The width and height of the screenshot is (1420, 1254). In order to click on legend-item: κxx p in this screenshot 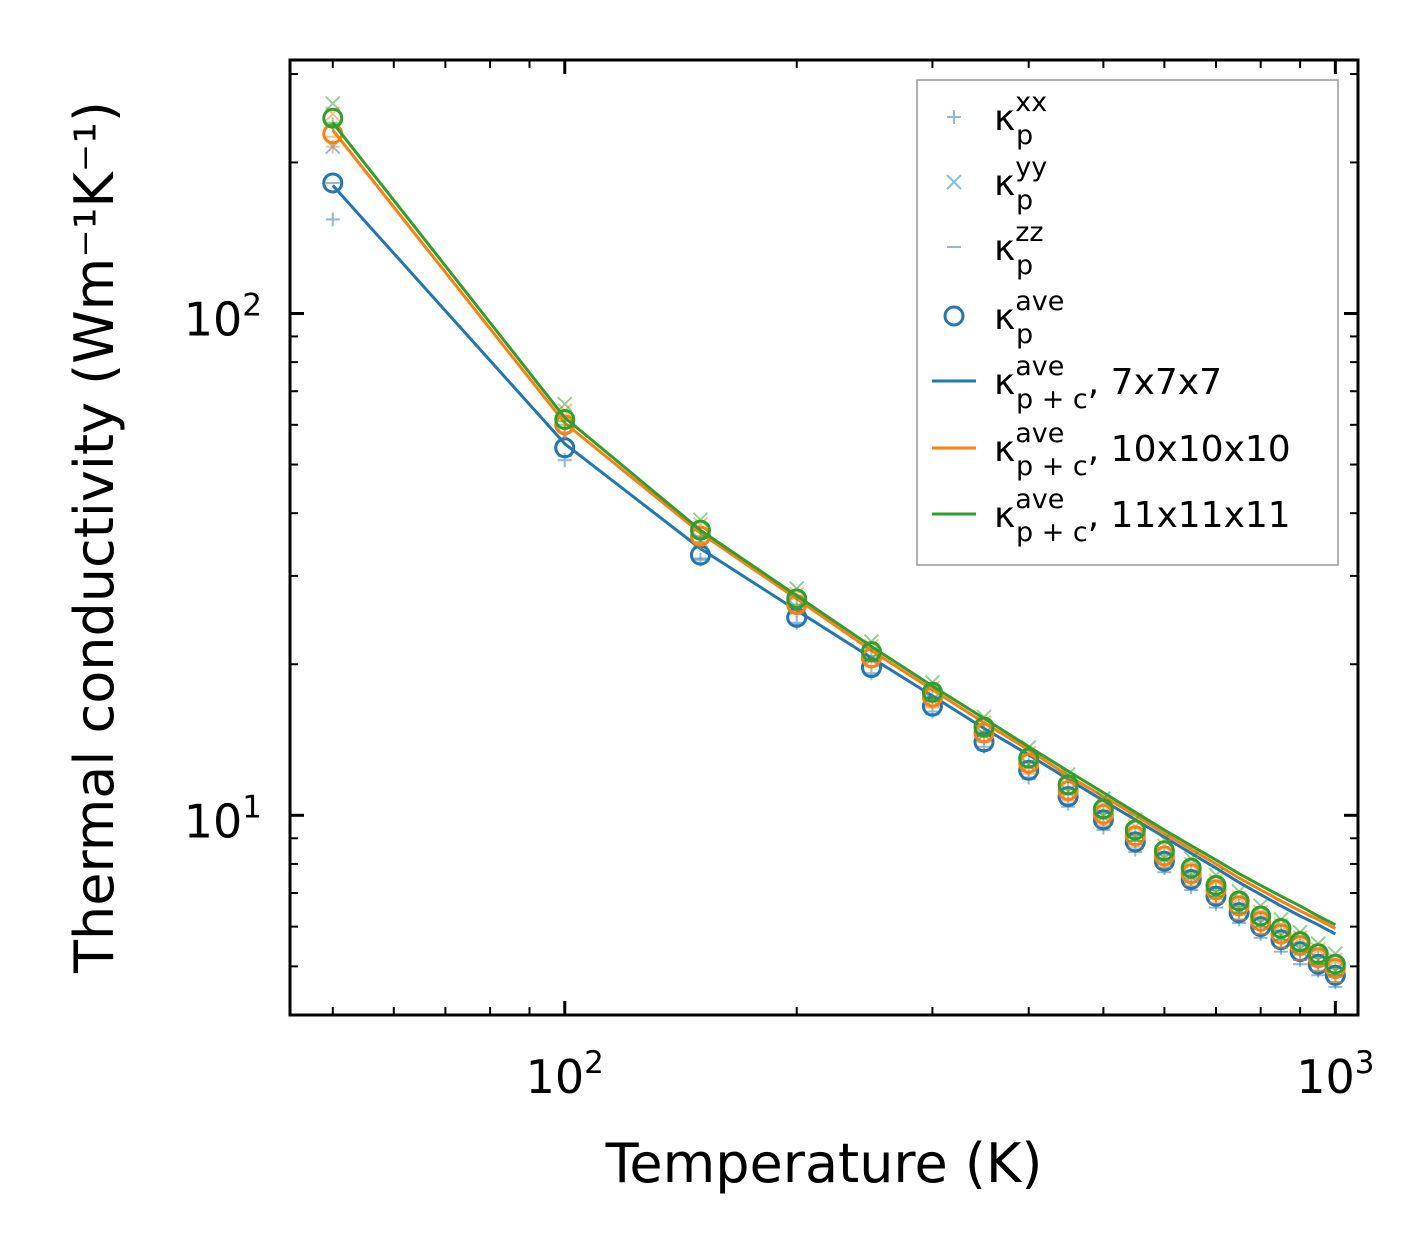, I will do `click(997, 119)`.